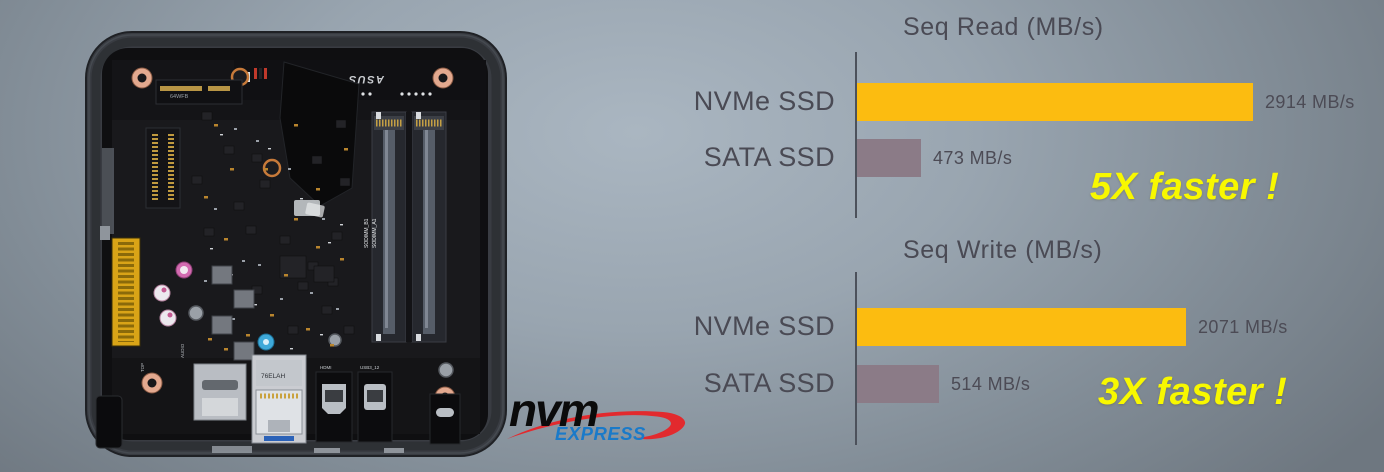  I want to click on sodimm-b1-label: SODIMM_B1, so click(367, 233).